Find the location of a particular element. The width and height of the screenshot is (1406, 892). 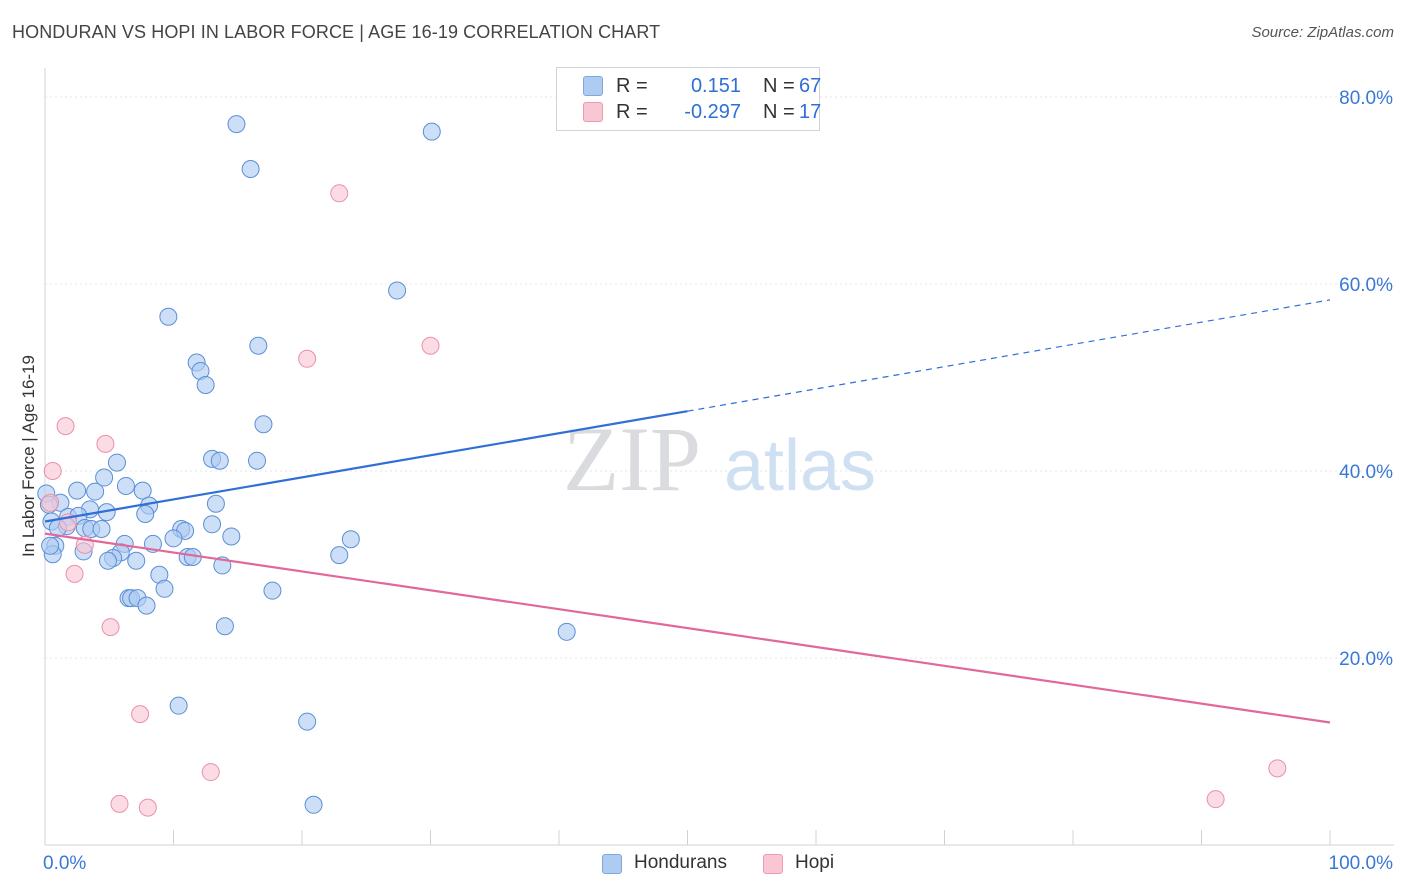

legend-label-hondurans: Hondurans is located at coordinates (680, 862).